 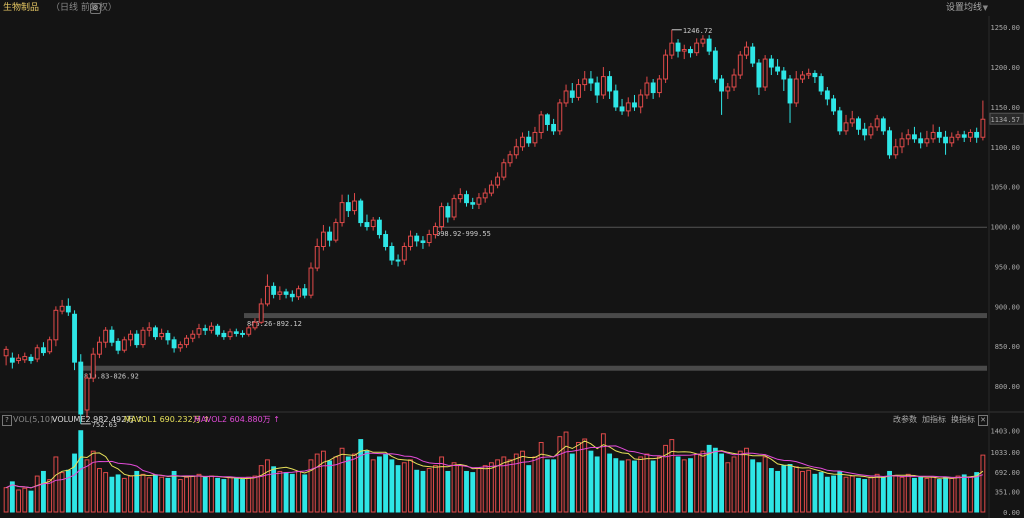 What do you see at coordinates (1005, 68) in the screenshot?
I see `price-tick-label: 1200.00` at bounding box center [1005, 68].